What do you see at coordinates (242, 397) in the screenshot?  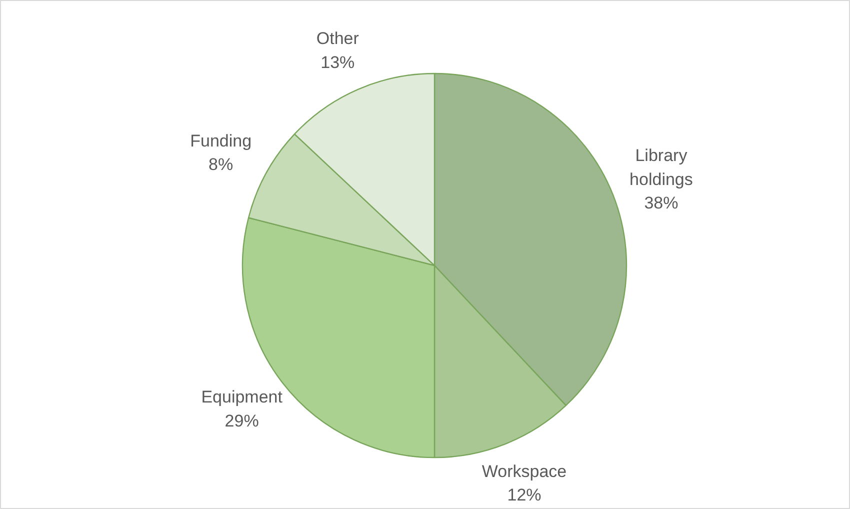 I see `slice-label: Equipment` at bounding box center [242, 397].